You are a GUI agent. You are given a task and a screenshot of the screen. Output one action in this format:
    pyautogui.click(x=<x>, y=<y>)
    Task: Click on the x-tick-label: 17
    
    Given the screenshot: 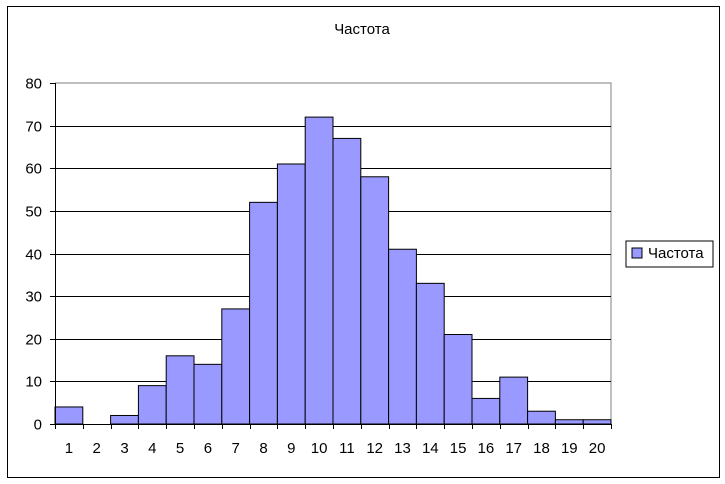 What is the action you would take?
    pyautogui.click(x=513, y=448)
    